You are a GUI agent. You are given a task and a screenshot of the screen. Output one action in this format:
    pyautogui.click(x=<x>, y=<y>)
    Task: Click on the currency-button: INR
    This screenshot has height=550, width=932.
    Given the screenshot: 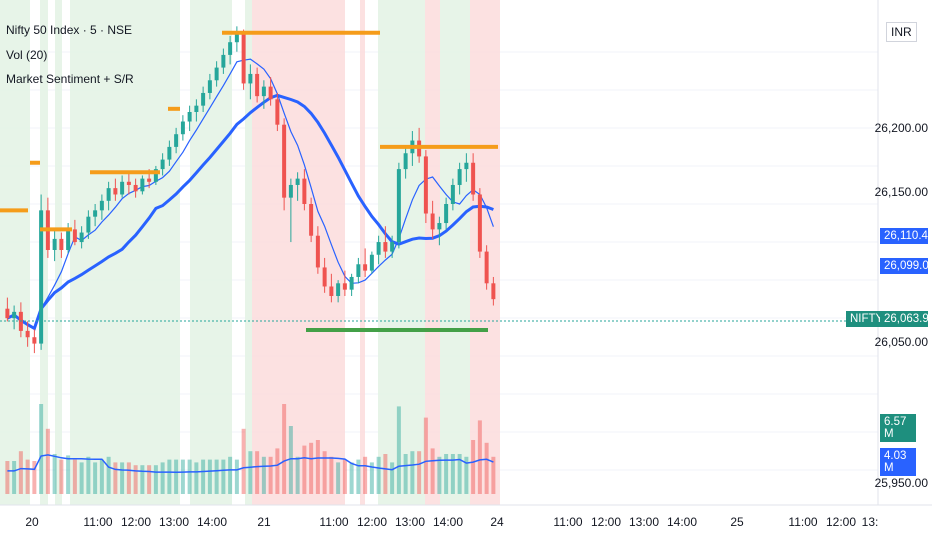 What is the action you would take?
    pyautogui.click(x=901, y=32)
    